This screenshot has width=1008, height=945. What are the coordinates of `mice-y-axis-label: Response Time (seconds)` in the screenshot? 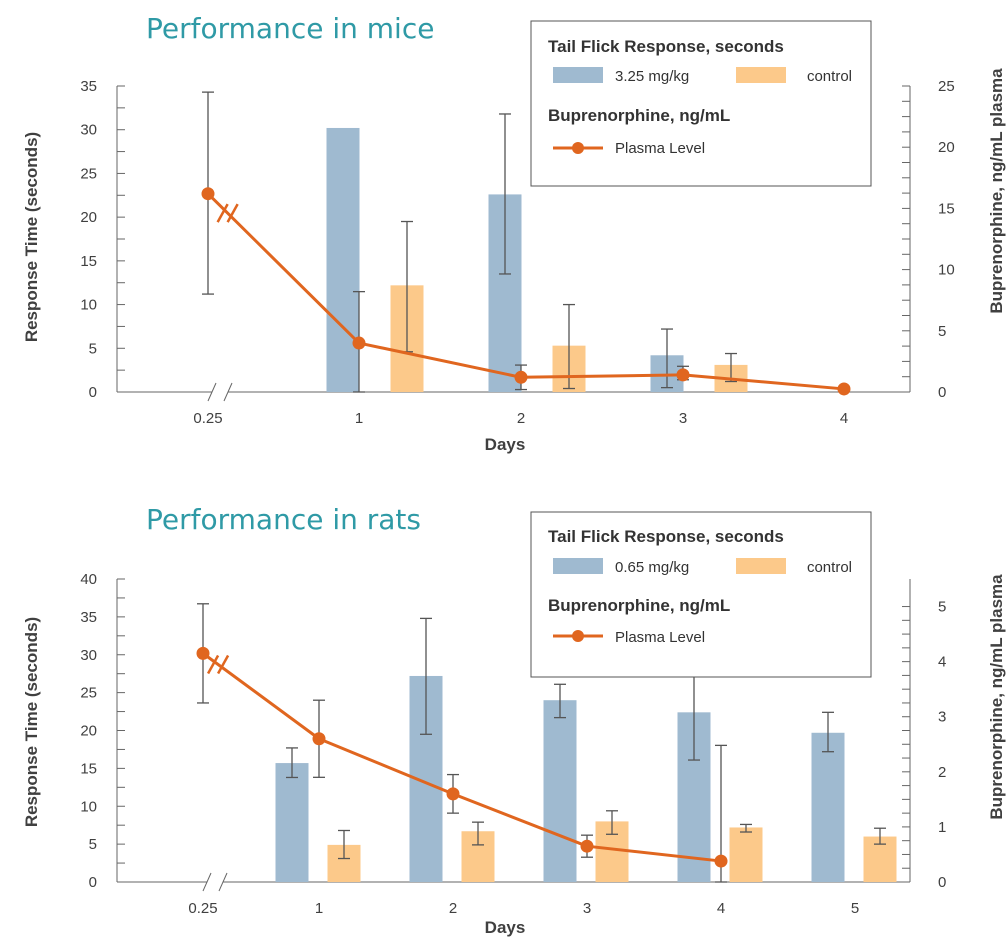 It's located at (31, 237).